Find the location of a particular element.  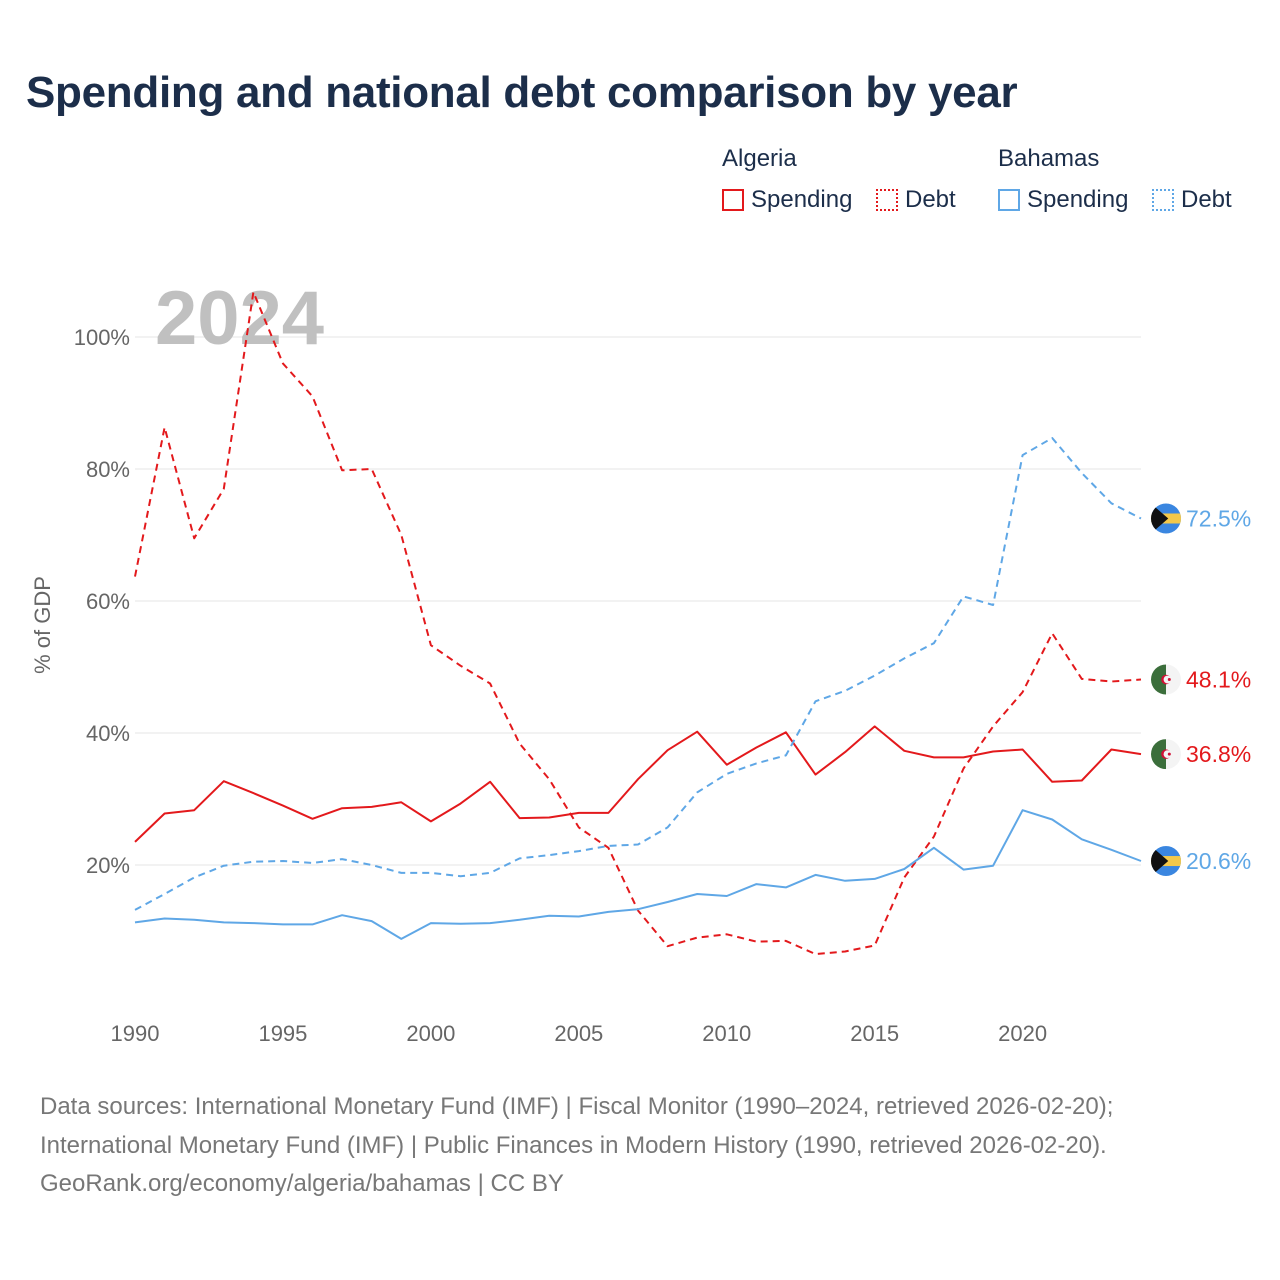

legend-bahamas-spending: Spending is located at coordinates (1063, 200).